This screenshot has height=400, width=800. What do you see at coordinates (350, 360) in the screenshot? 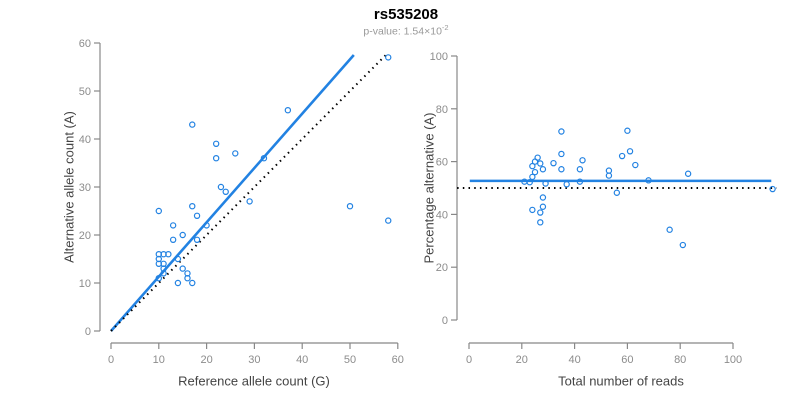
I see `x-tick-label: 50` at bounding box center [350, 360].